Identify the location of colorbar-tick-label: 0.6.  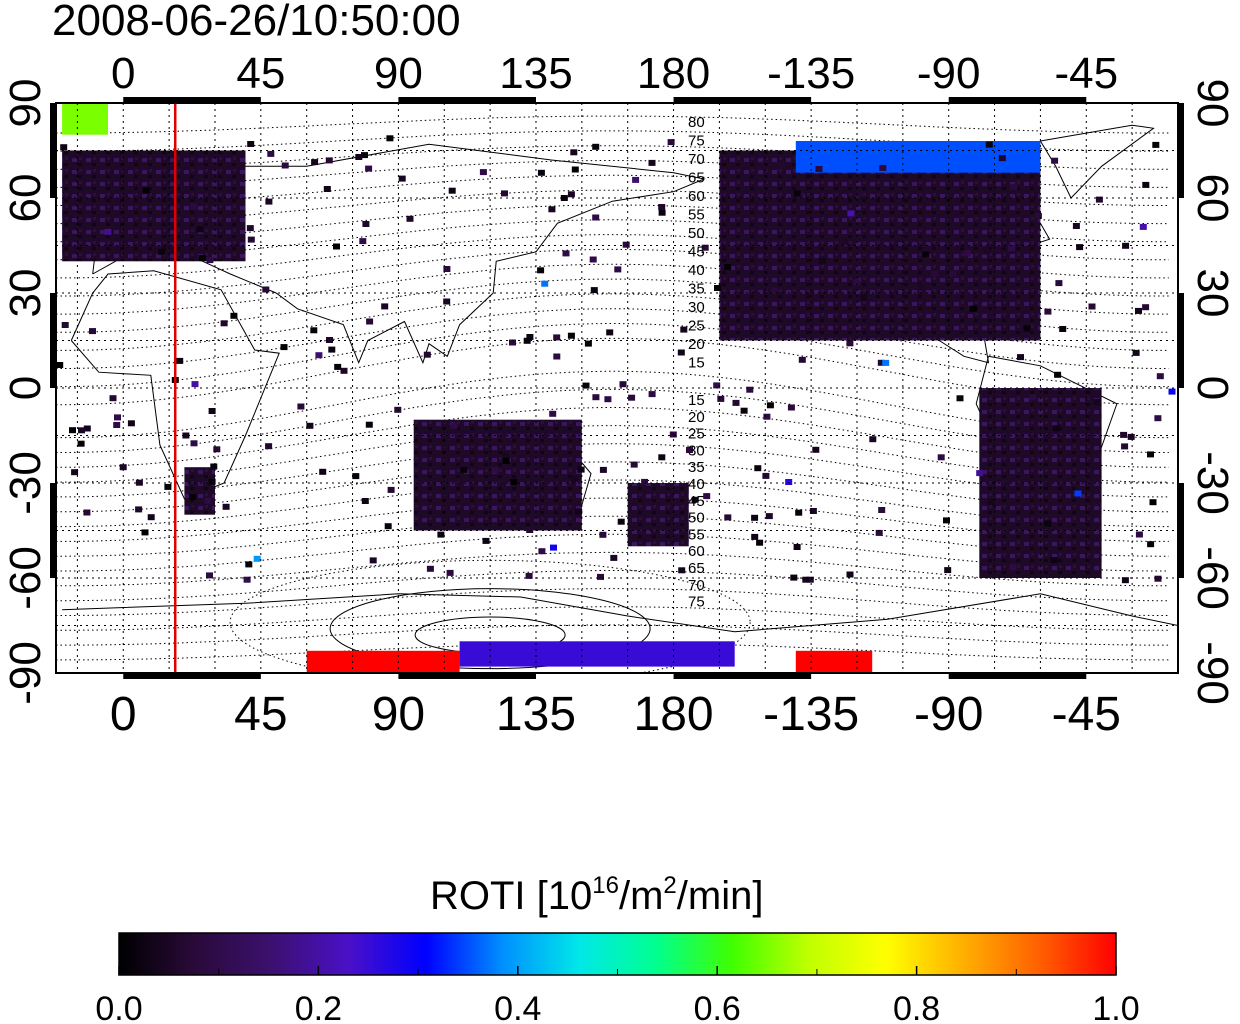
(717, 1007).